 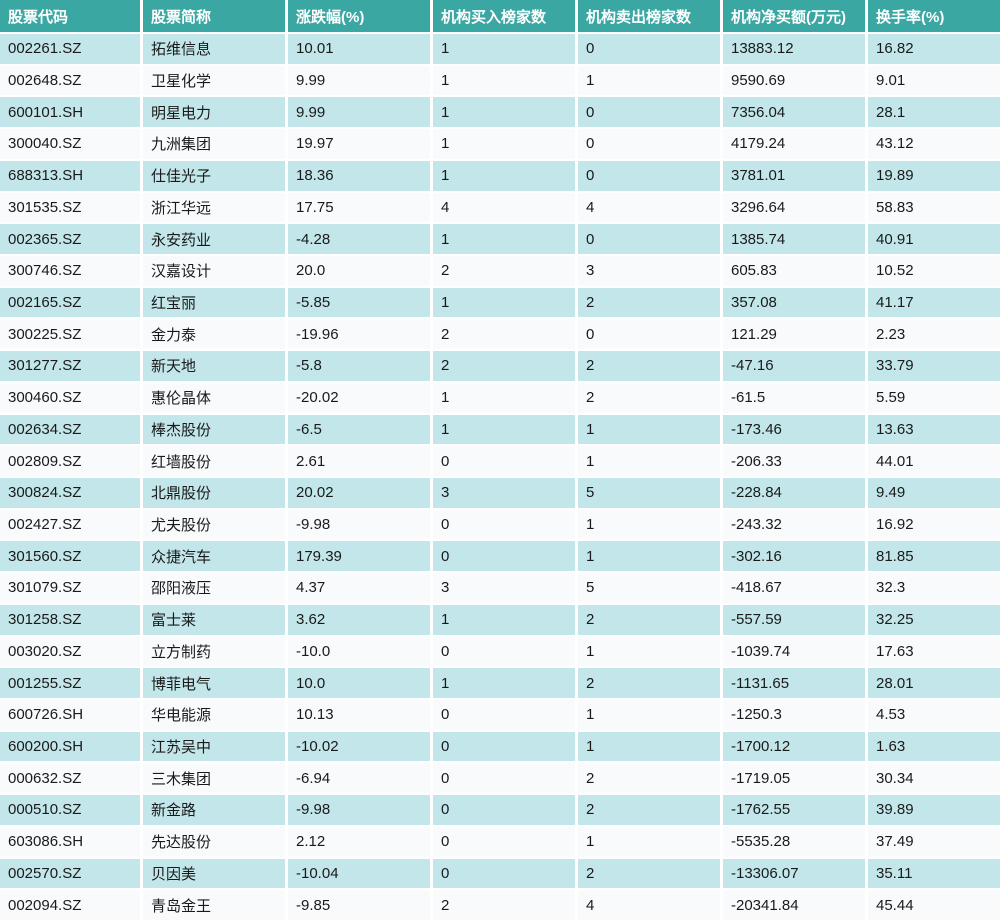 What do you see at coordinates (934, 334) in the screenshot?
I see `table-cell-turnover-rate: 2.23` at bounding box center [934, 334].